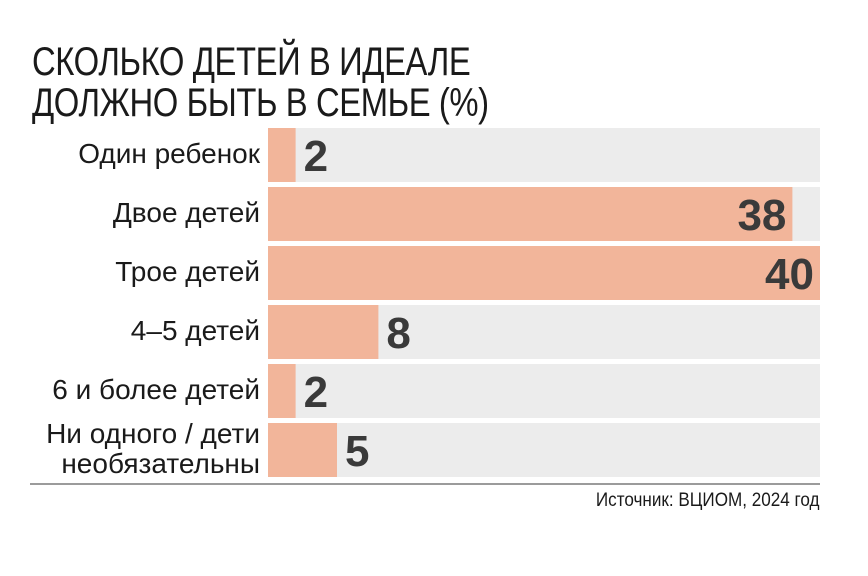 This screenshot has height=576, width=868. What do you see at coordinates (398, 333) in the screenshot?
I see `value-label-4: 8` at bounding box center [398, 333].